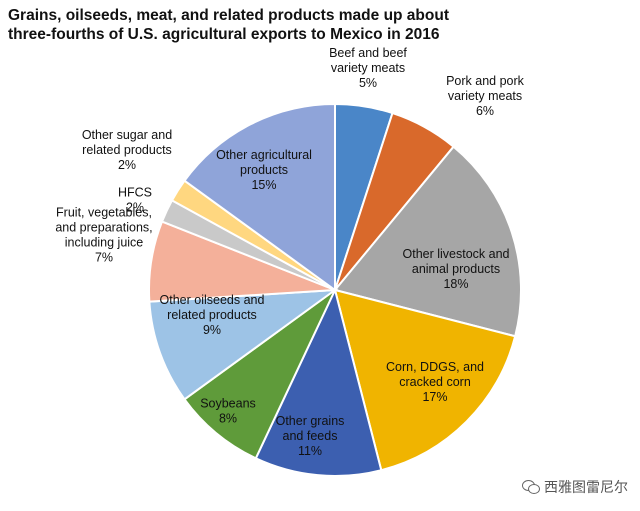 The width and height of the screenshot is (640, 511). What do you see at coordinates (586, 488) in the screenshot?
I see `watermark-text: 西雅图雷尼尔` at bounding box center [586, 488].